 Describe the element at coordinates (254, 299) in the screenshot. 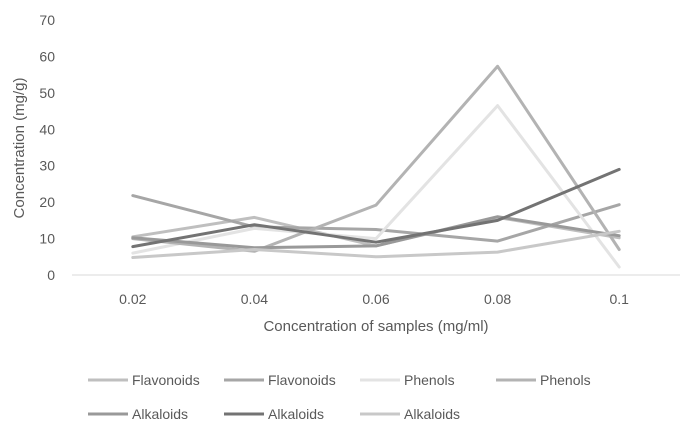

I see `x-tick-label: 0.04` at that location.